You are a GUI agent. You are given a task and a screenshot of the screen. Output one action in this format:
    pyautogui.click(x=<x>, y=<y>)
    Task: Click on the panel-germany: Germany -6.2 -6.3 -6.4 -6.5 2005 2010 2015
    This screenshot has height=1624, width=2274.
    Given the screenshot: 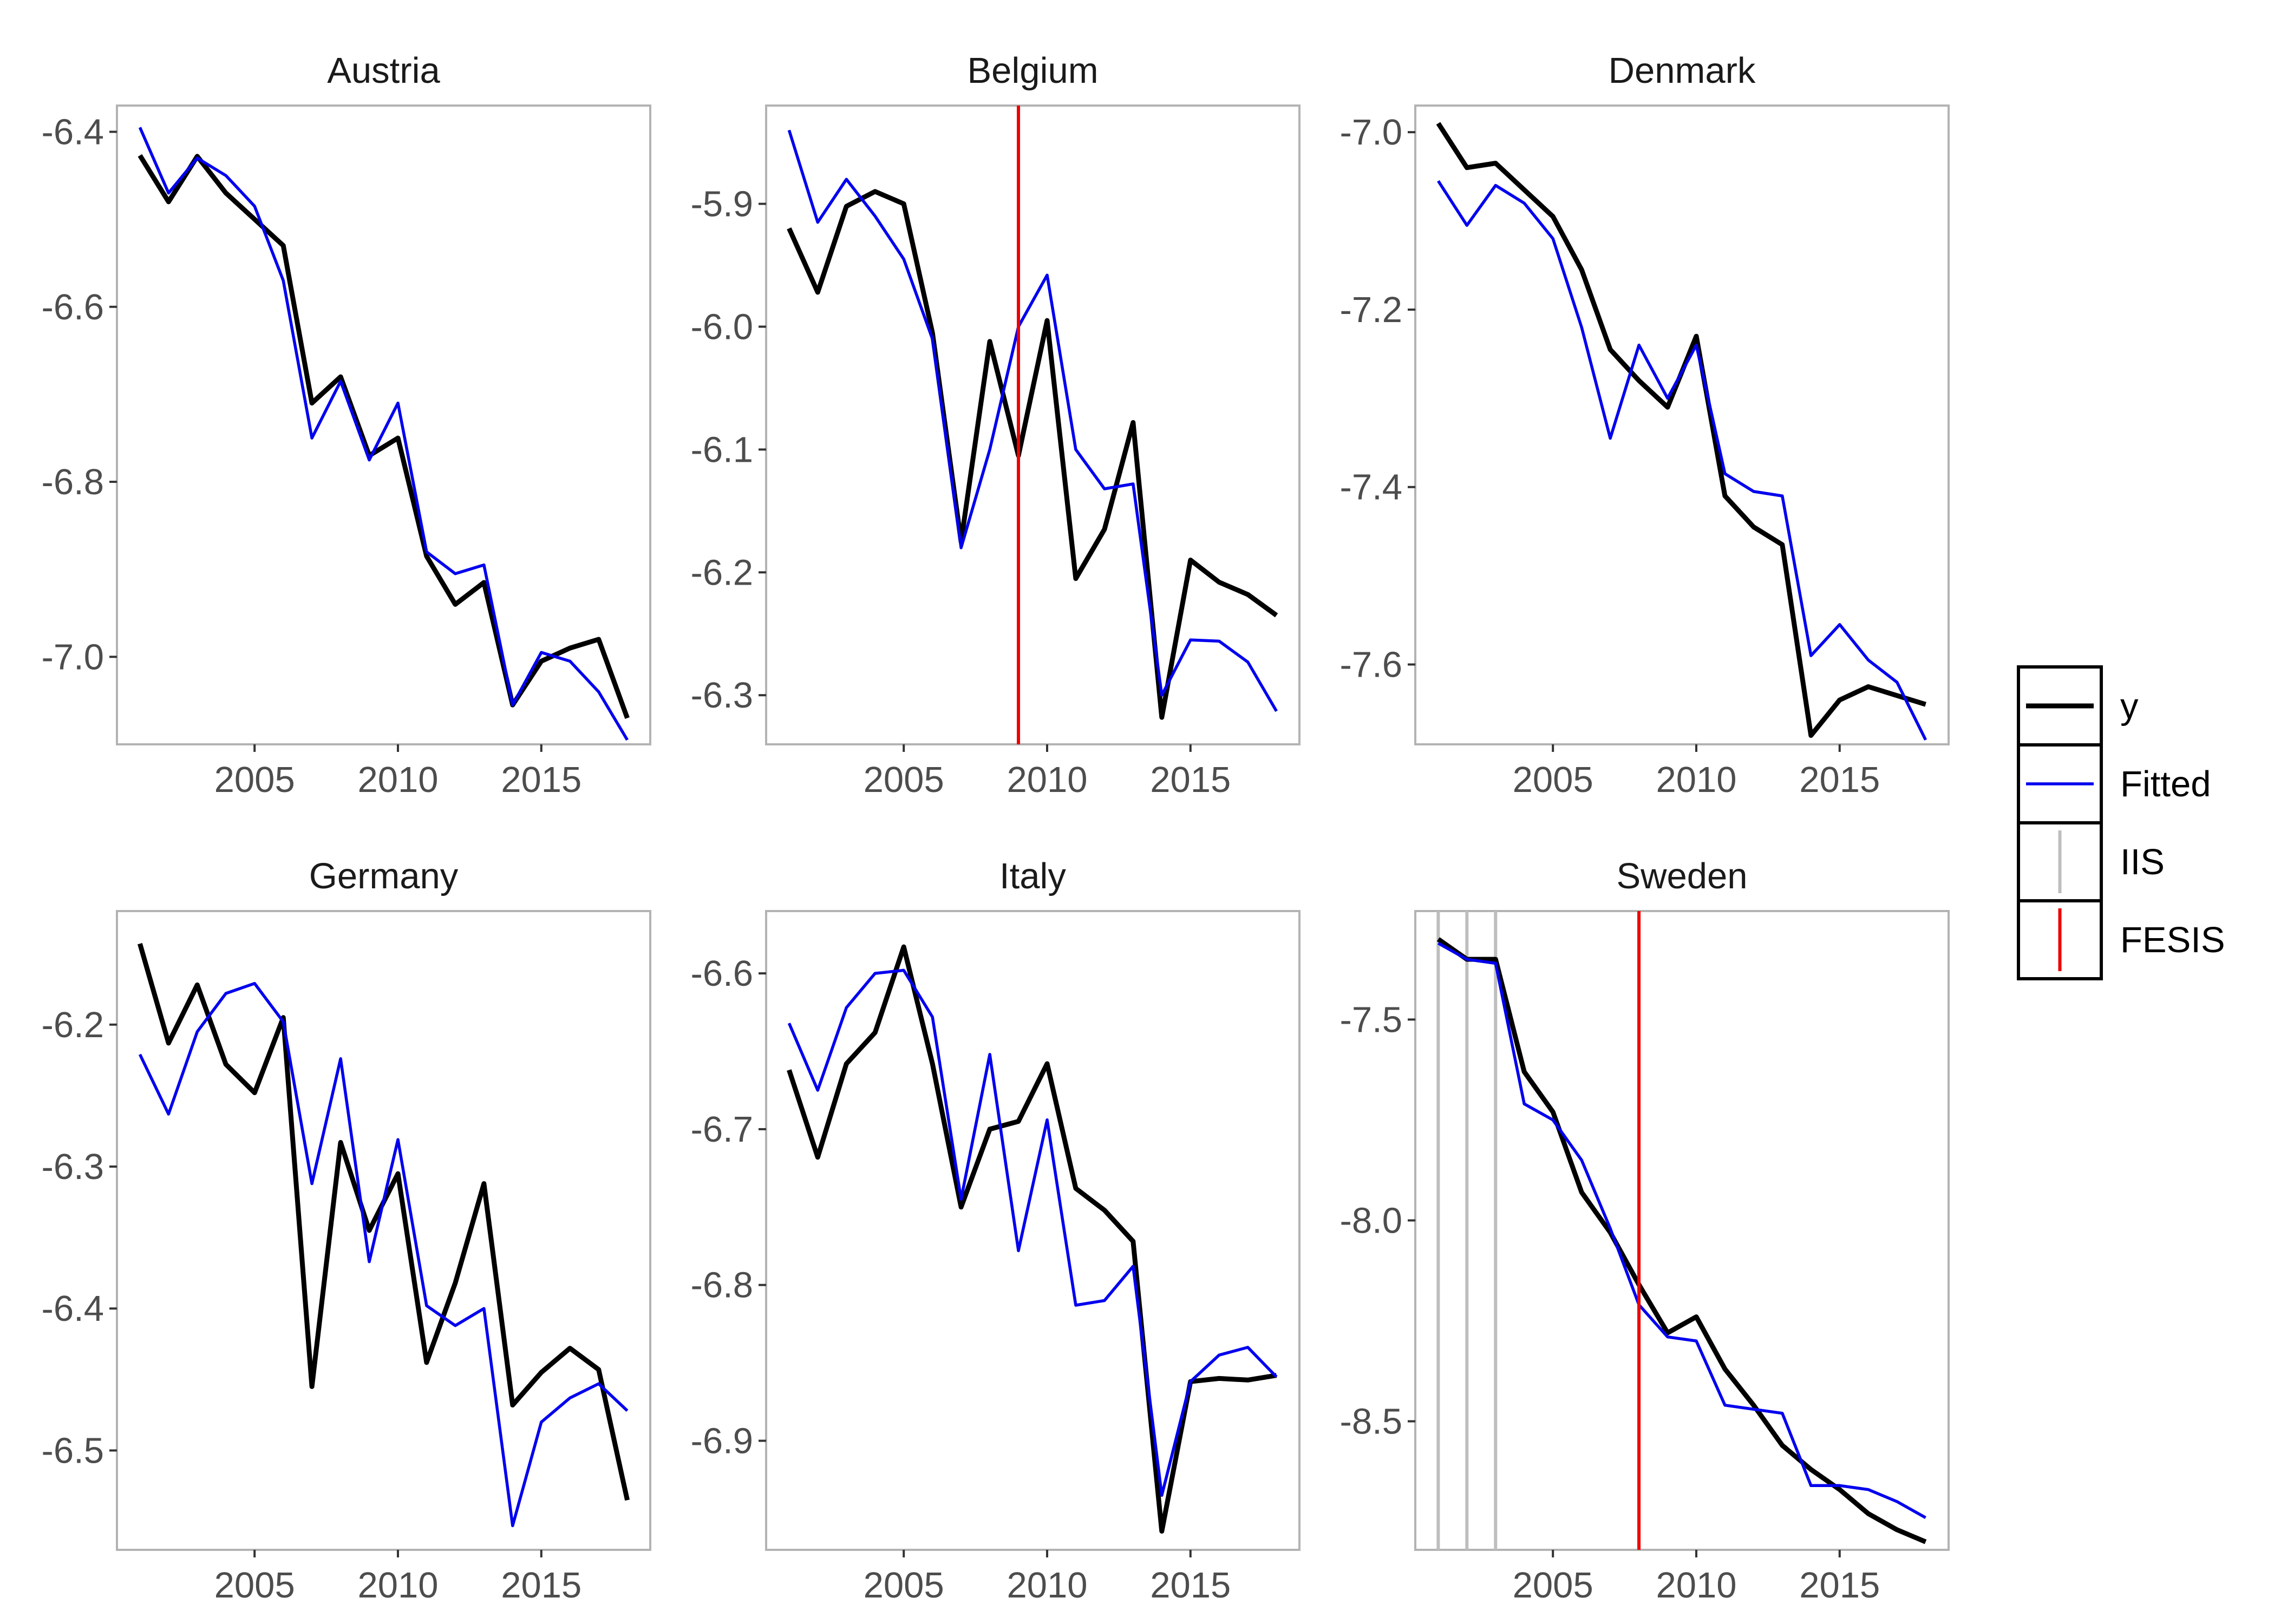 What is the action you would take?
    pyautogui.click(x=347, y=1231)
    